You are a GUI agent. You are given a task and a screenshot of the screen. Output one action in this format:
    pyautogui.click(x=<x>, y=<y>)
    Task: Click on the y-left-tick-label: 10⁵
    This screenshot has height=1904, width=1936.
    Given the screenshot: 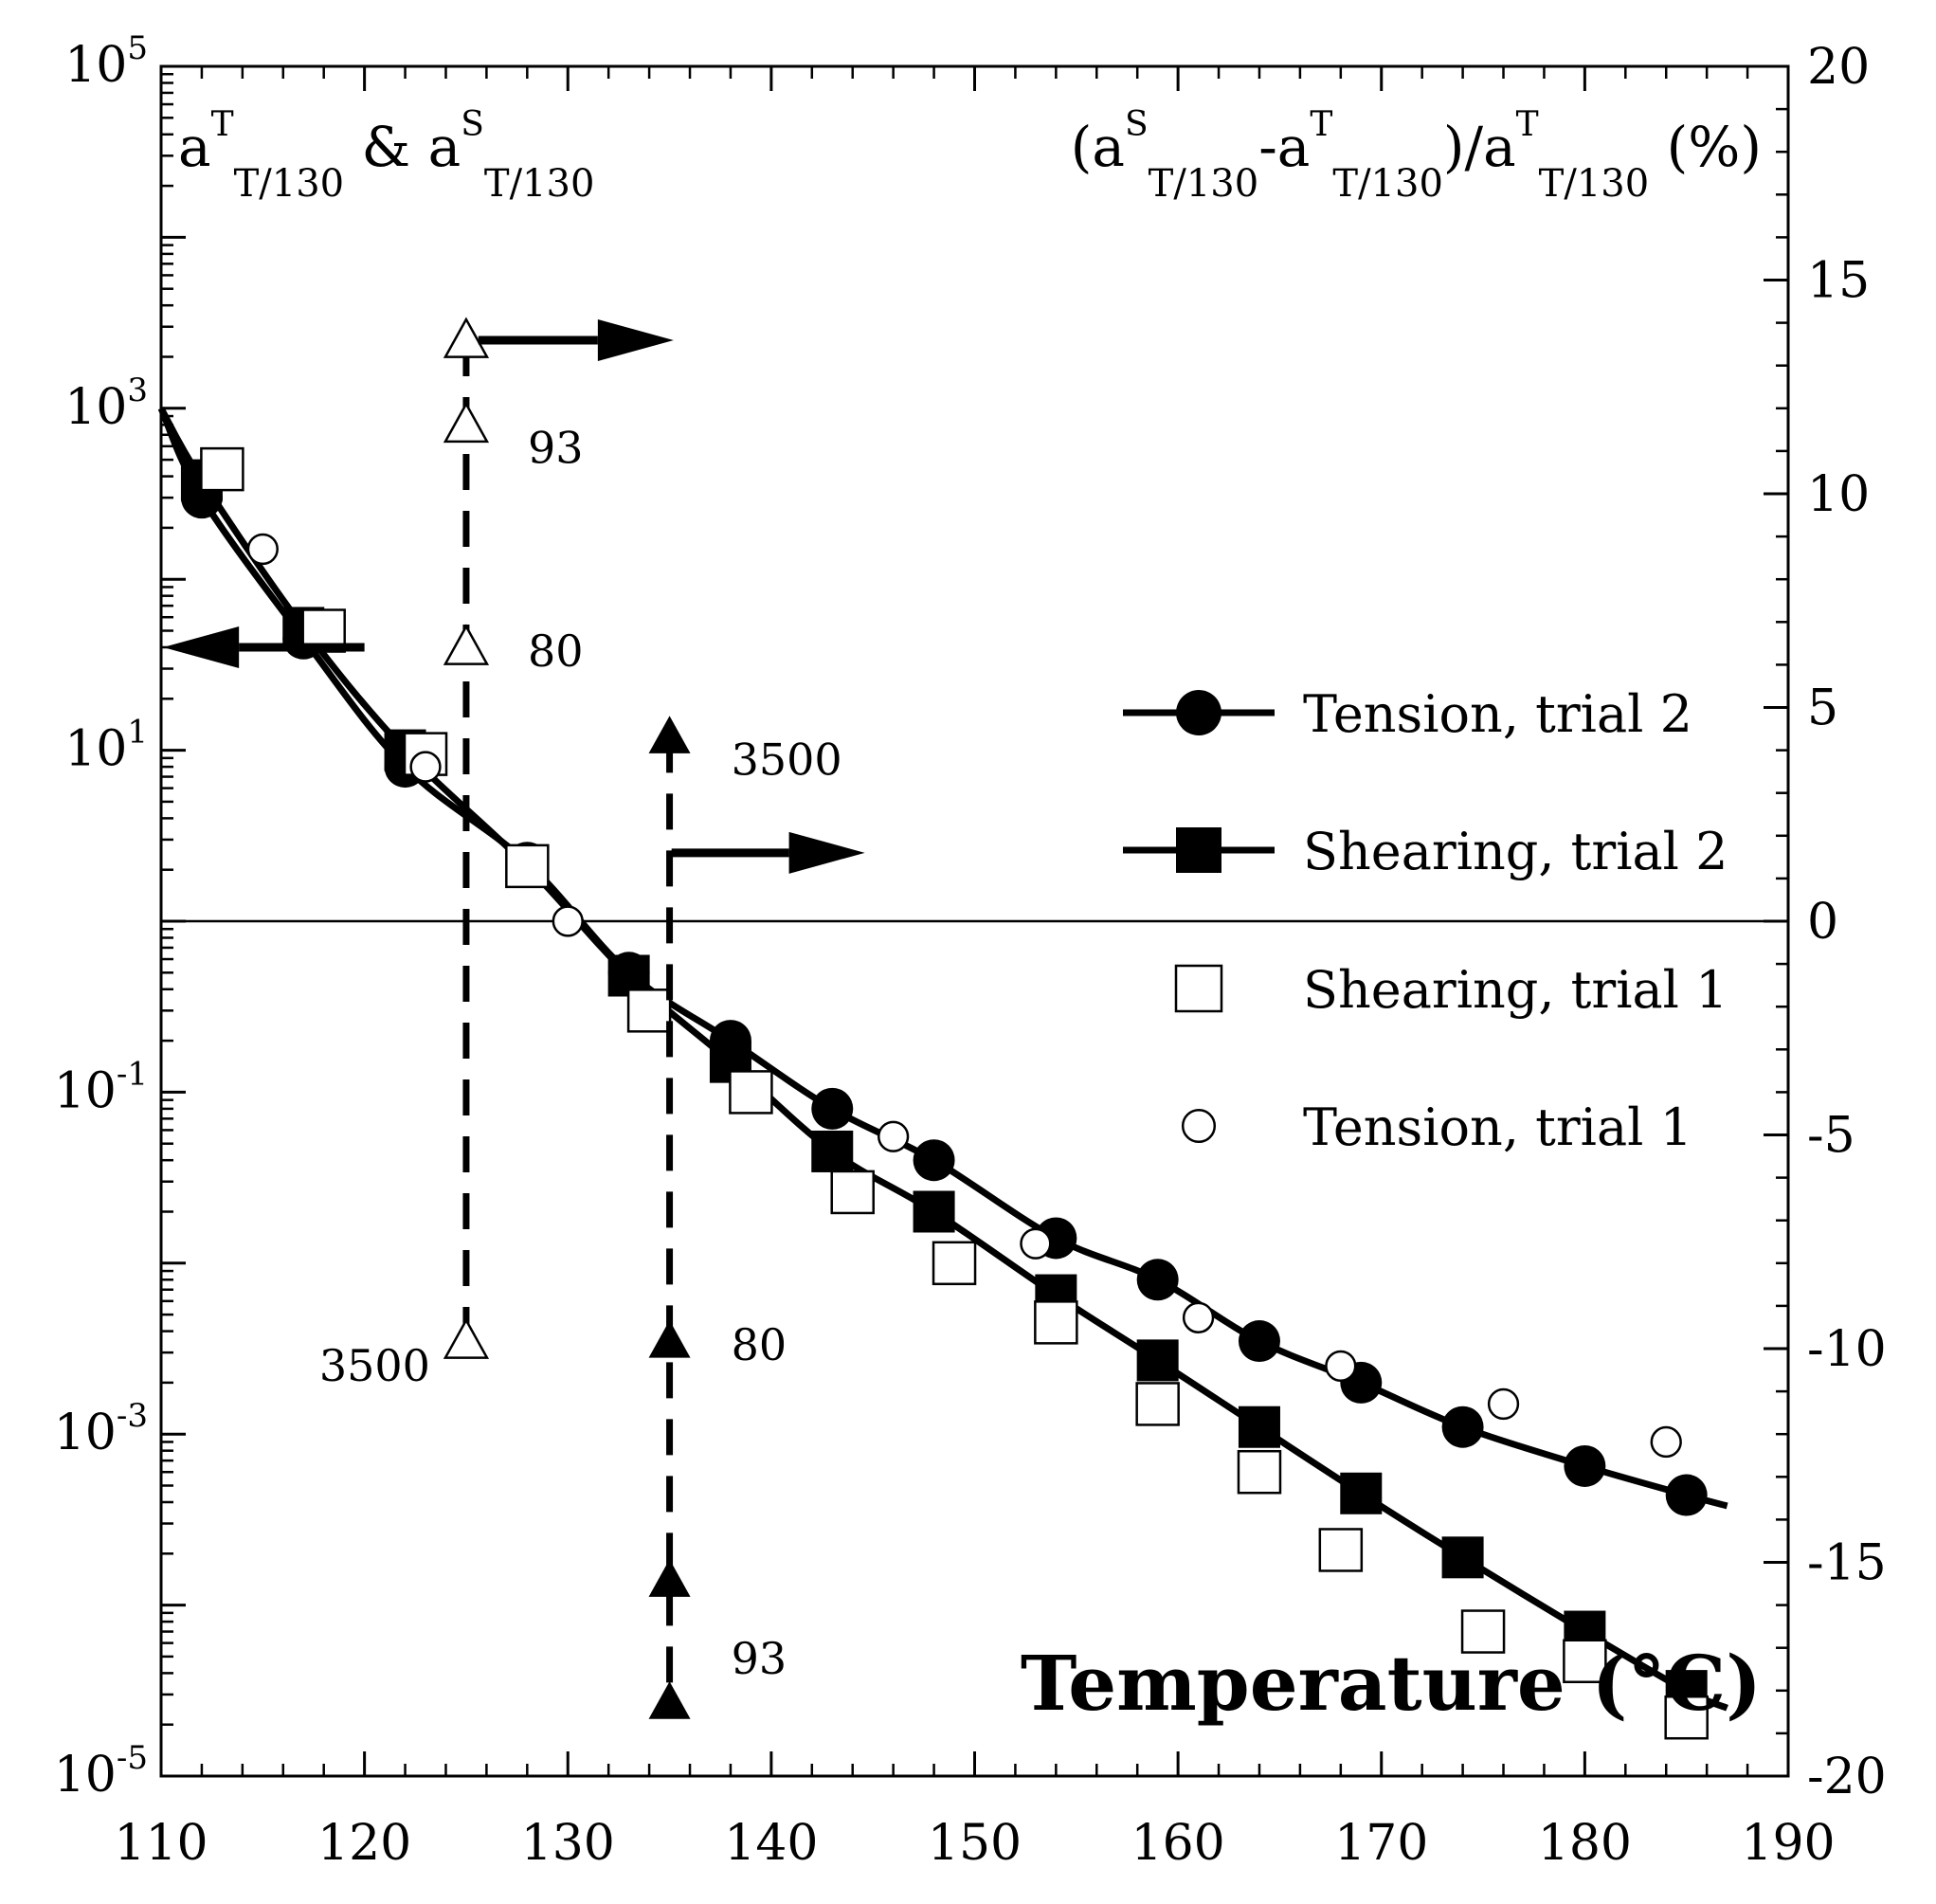 What is the action you would take?
    pyautogui.click(x=106, y=61)
    